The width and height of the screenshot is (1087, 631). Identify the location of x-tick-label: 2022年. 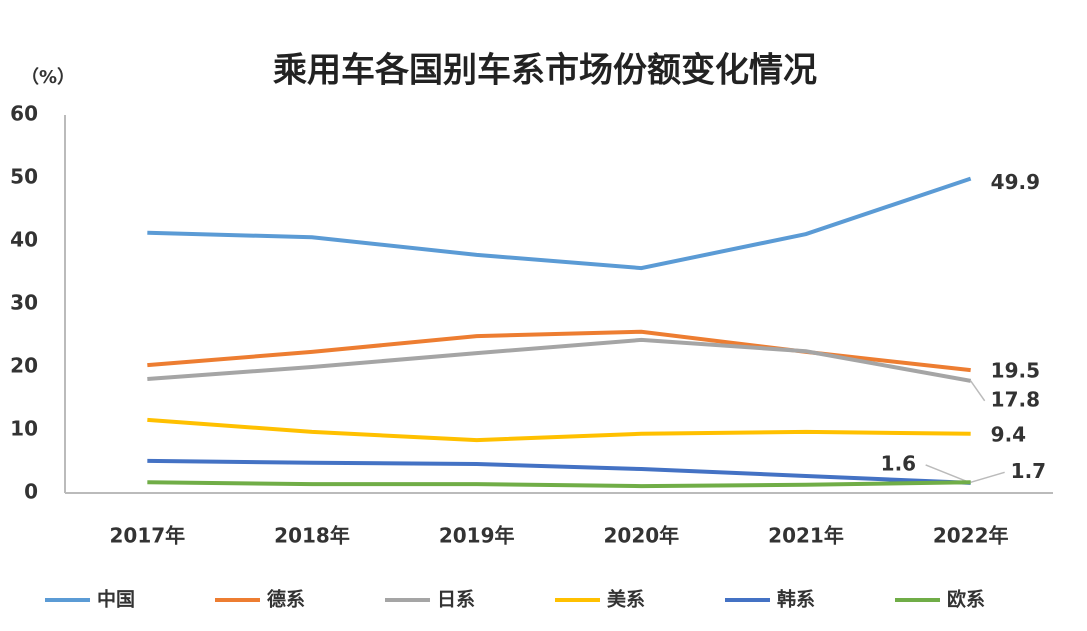
(971, 536).